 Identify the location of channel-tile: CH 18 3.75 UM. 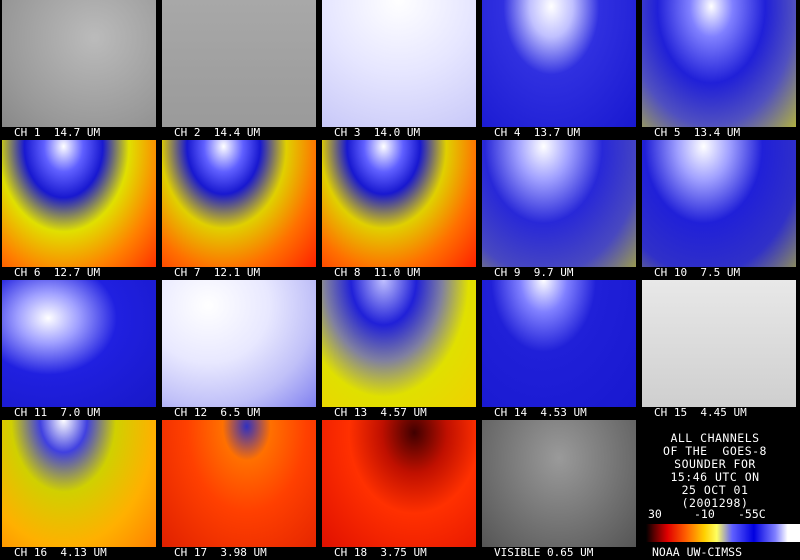
(398, 490).